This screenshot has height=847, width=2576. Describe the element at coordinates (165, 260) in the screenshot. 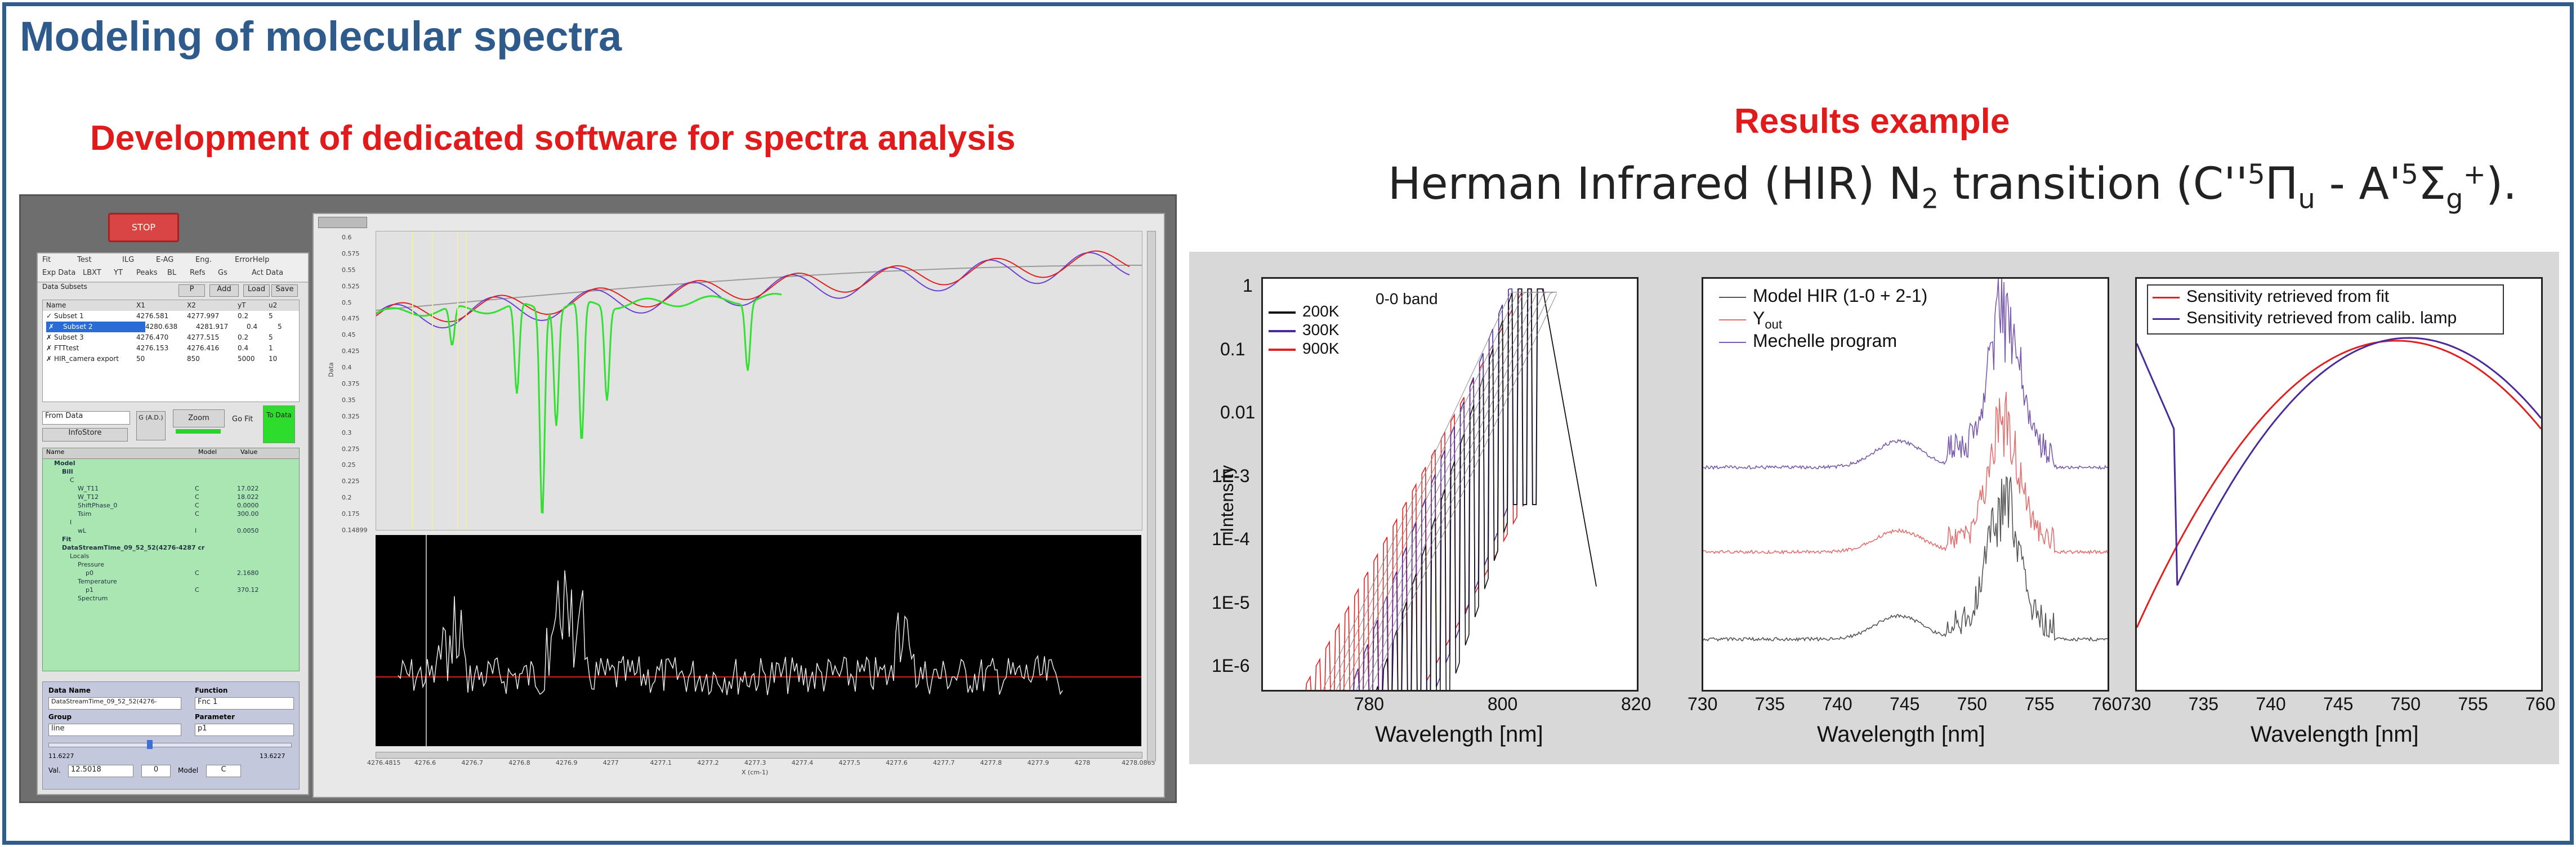

I see `menu-item: E-AG` at that location.